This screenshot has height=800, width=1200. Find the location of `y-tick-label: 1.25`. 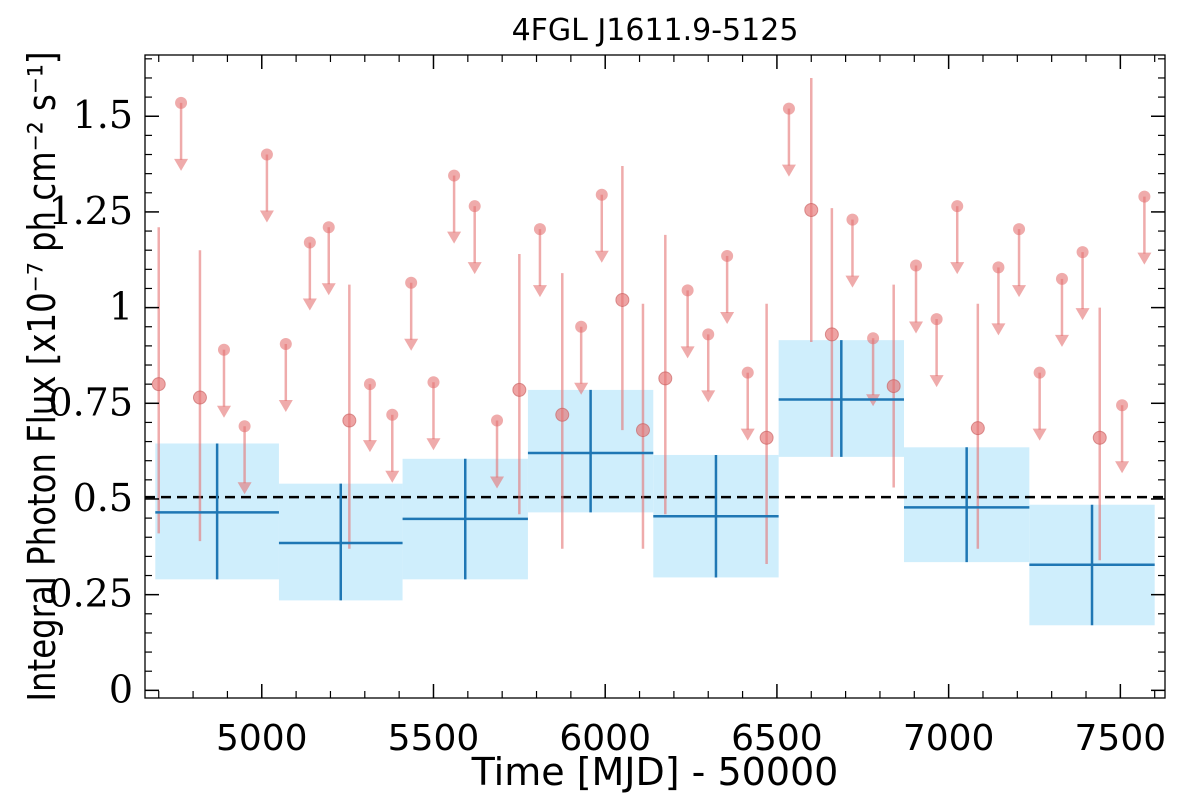

y-tick-label: 1.25 is located at coordinates (90, 211).